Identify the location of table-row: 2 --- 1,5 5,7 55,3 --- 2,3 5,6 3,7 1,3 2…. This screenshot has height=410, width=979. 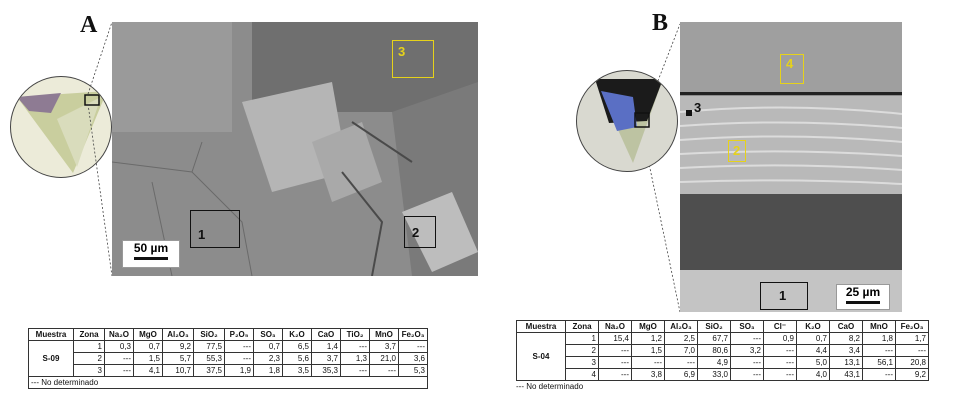
(228, 358).